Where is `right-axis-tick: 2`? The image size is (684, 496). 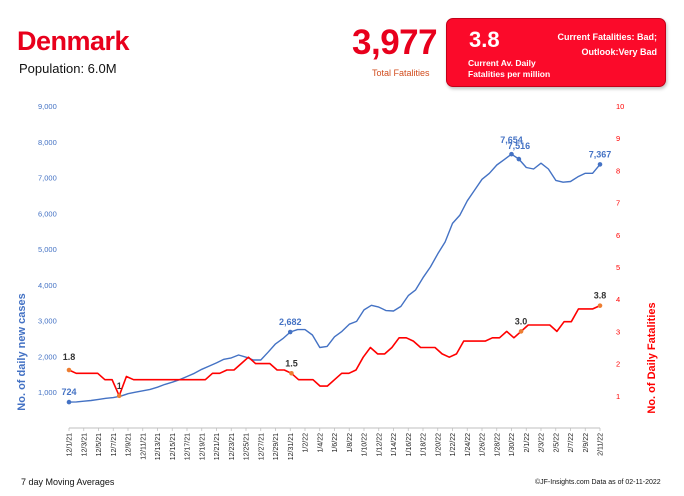 right-axis-tick: 2 is located at coordinates (618, 364).